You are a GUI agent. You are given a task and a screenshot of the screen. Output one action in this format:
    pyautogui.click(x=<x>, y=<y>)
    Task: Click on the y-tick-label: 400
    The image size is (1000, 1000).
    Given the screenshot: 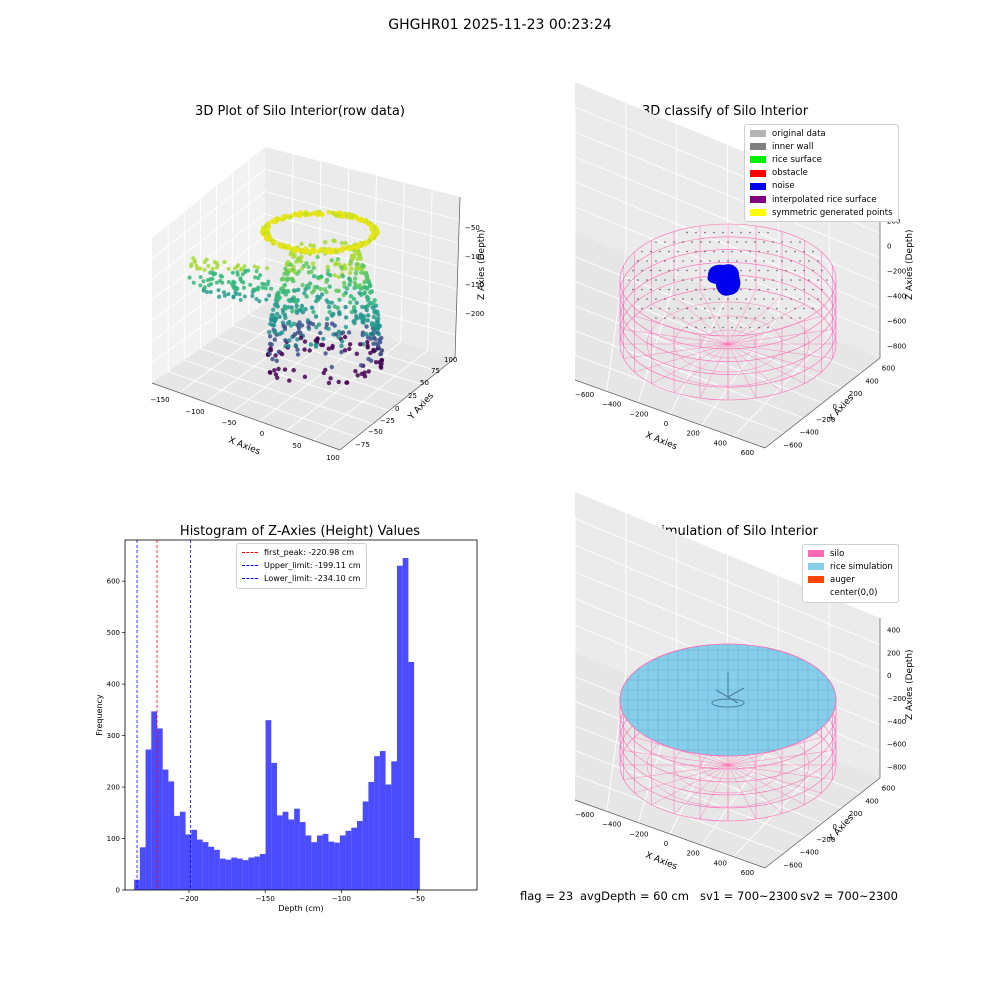 What is the action you would take?
    pyautogui.click(x=113, y=685)
    